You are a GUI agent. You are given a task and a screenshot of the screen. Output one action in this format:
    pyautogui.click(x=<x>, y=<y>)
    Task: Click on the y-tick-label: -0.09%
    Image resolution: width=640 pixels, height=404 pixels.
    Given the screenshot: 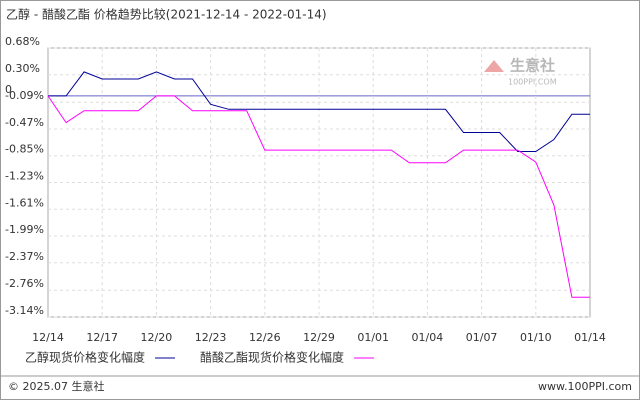 What is the action you would take?
    pyautogui.click(x=24, y=95)
    